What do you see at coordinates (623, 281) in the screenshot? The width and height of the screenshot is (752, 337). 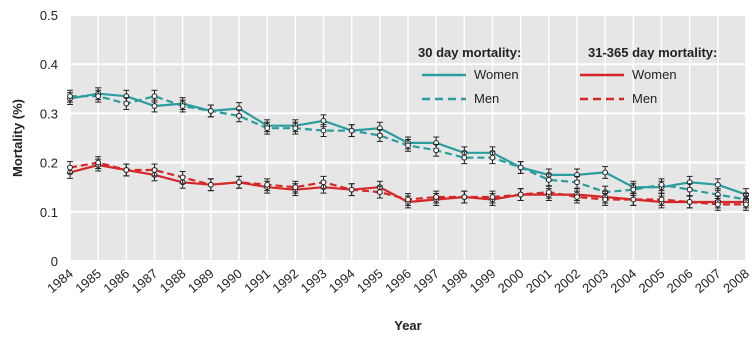 I see `x-tick-label: 2004` at bounding box center [623, 281].